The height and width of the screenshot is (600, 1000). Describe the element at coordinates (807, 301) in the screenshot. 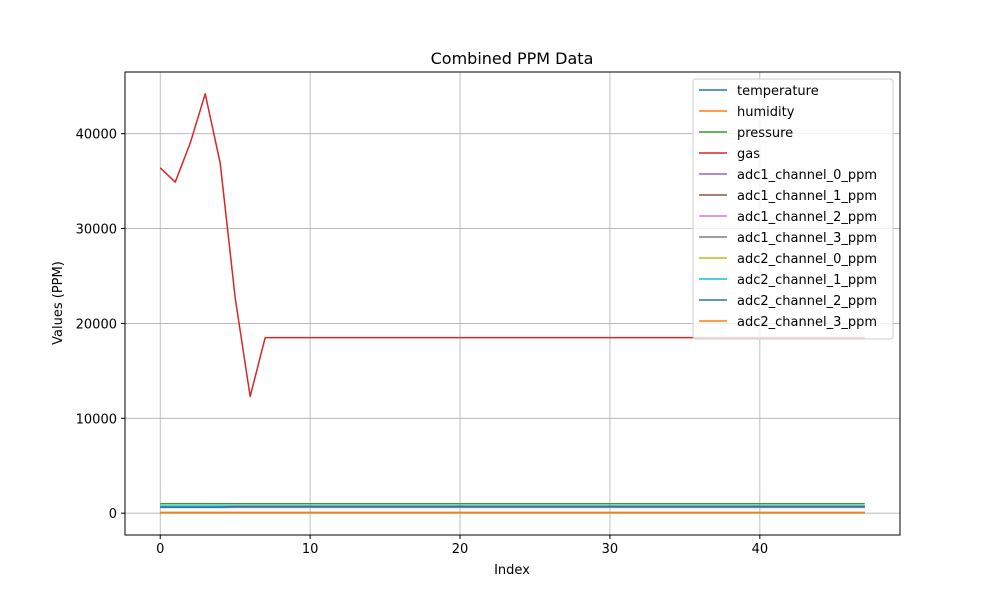

I see `legend-label: adc2_channel_2_ppm` at that location.